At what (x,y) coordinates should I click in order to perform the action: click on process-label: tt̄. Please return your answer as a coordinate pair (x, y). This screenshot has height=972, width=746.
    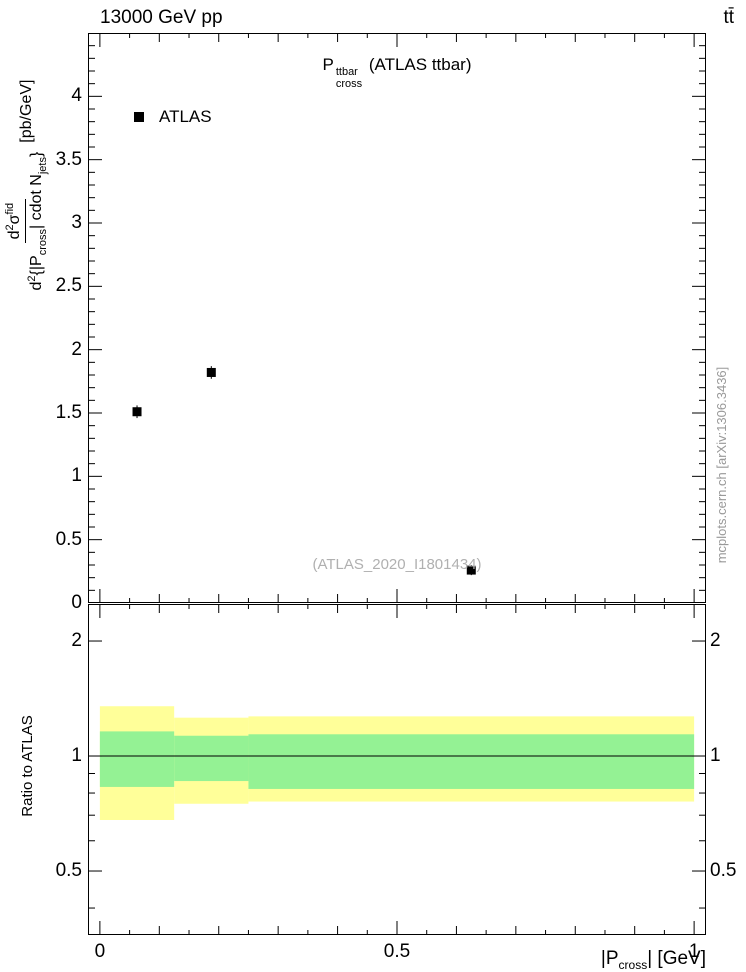
    Looking at the image, I should click on (728, 17).